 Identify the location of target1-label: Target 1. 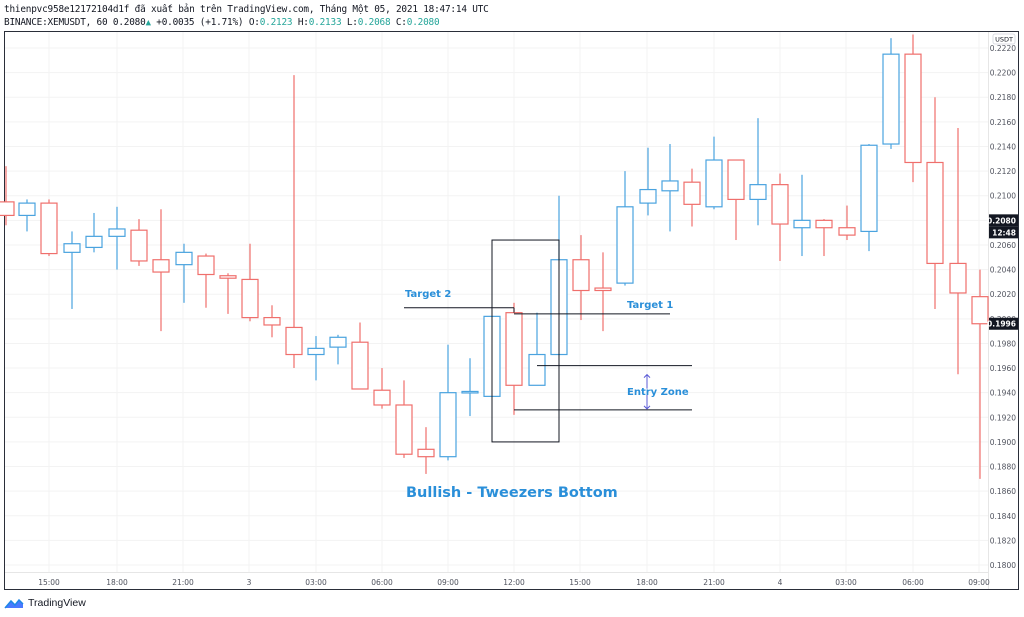
(650, 305).